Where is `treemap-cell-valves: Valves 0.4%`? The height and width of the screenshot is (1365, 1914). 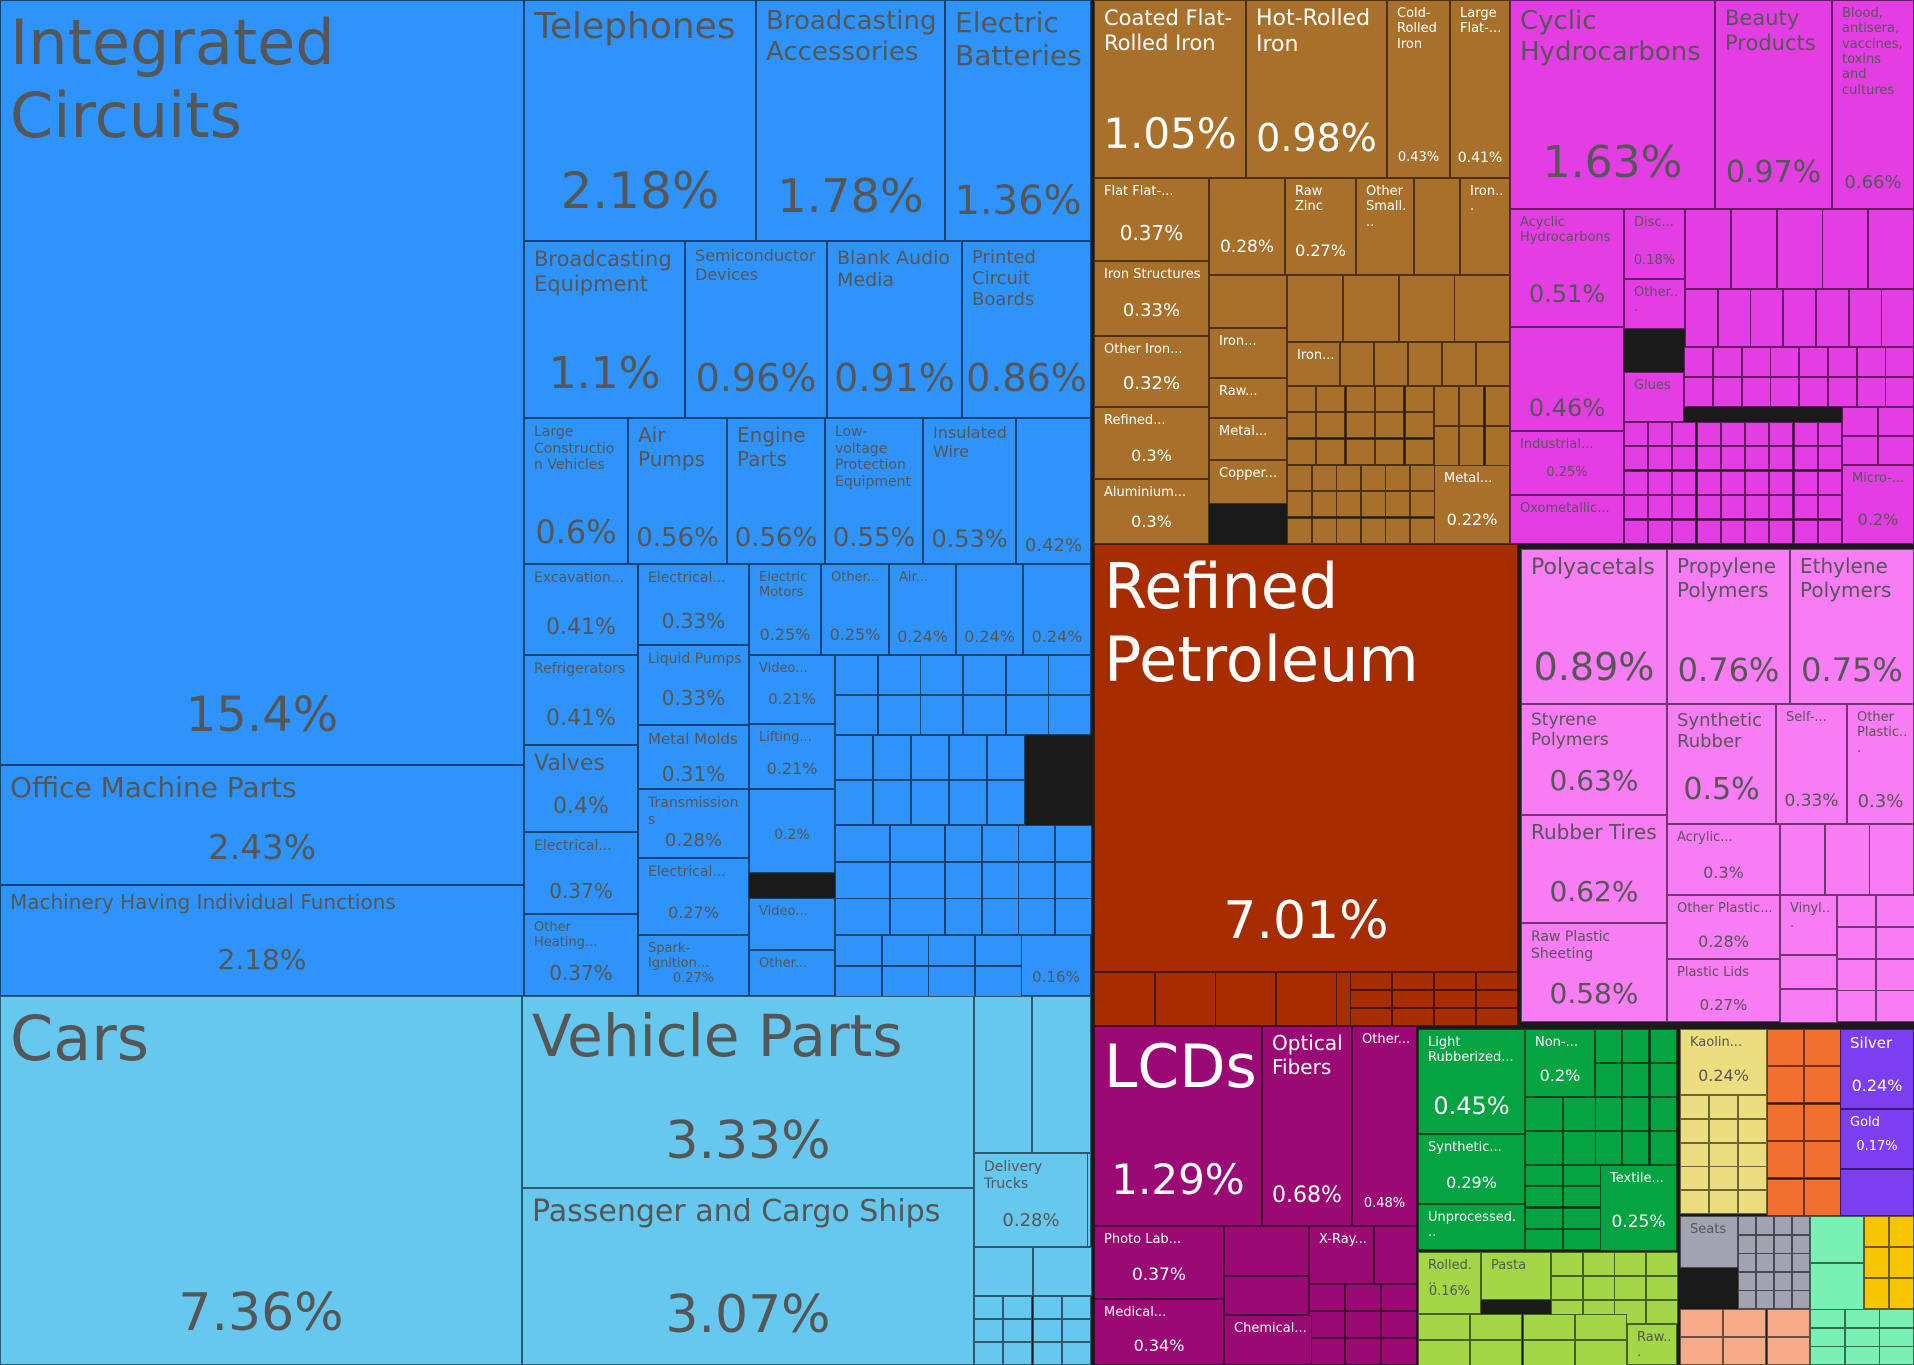 treemap-cell-valves: Valves 0.4% is located at coordinates (581, 788).